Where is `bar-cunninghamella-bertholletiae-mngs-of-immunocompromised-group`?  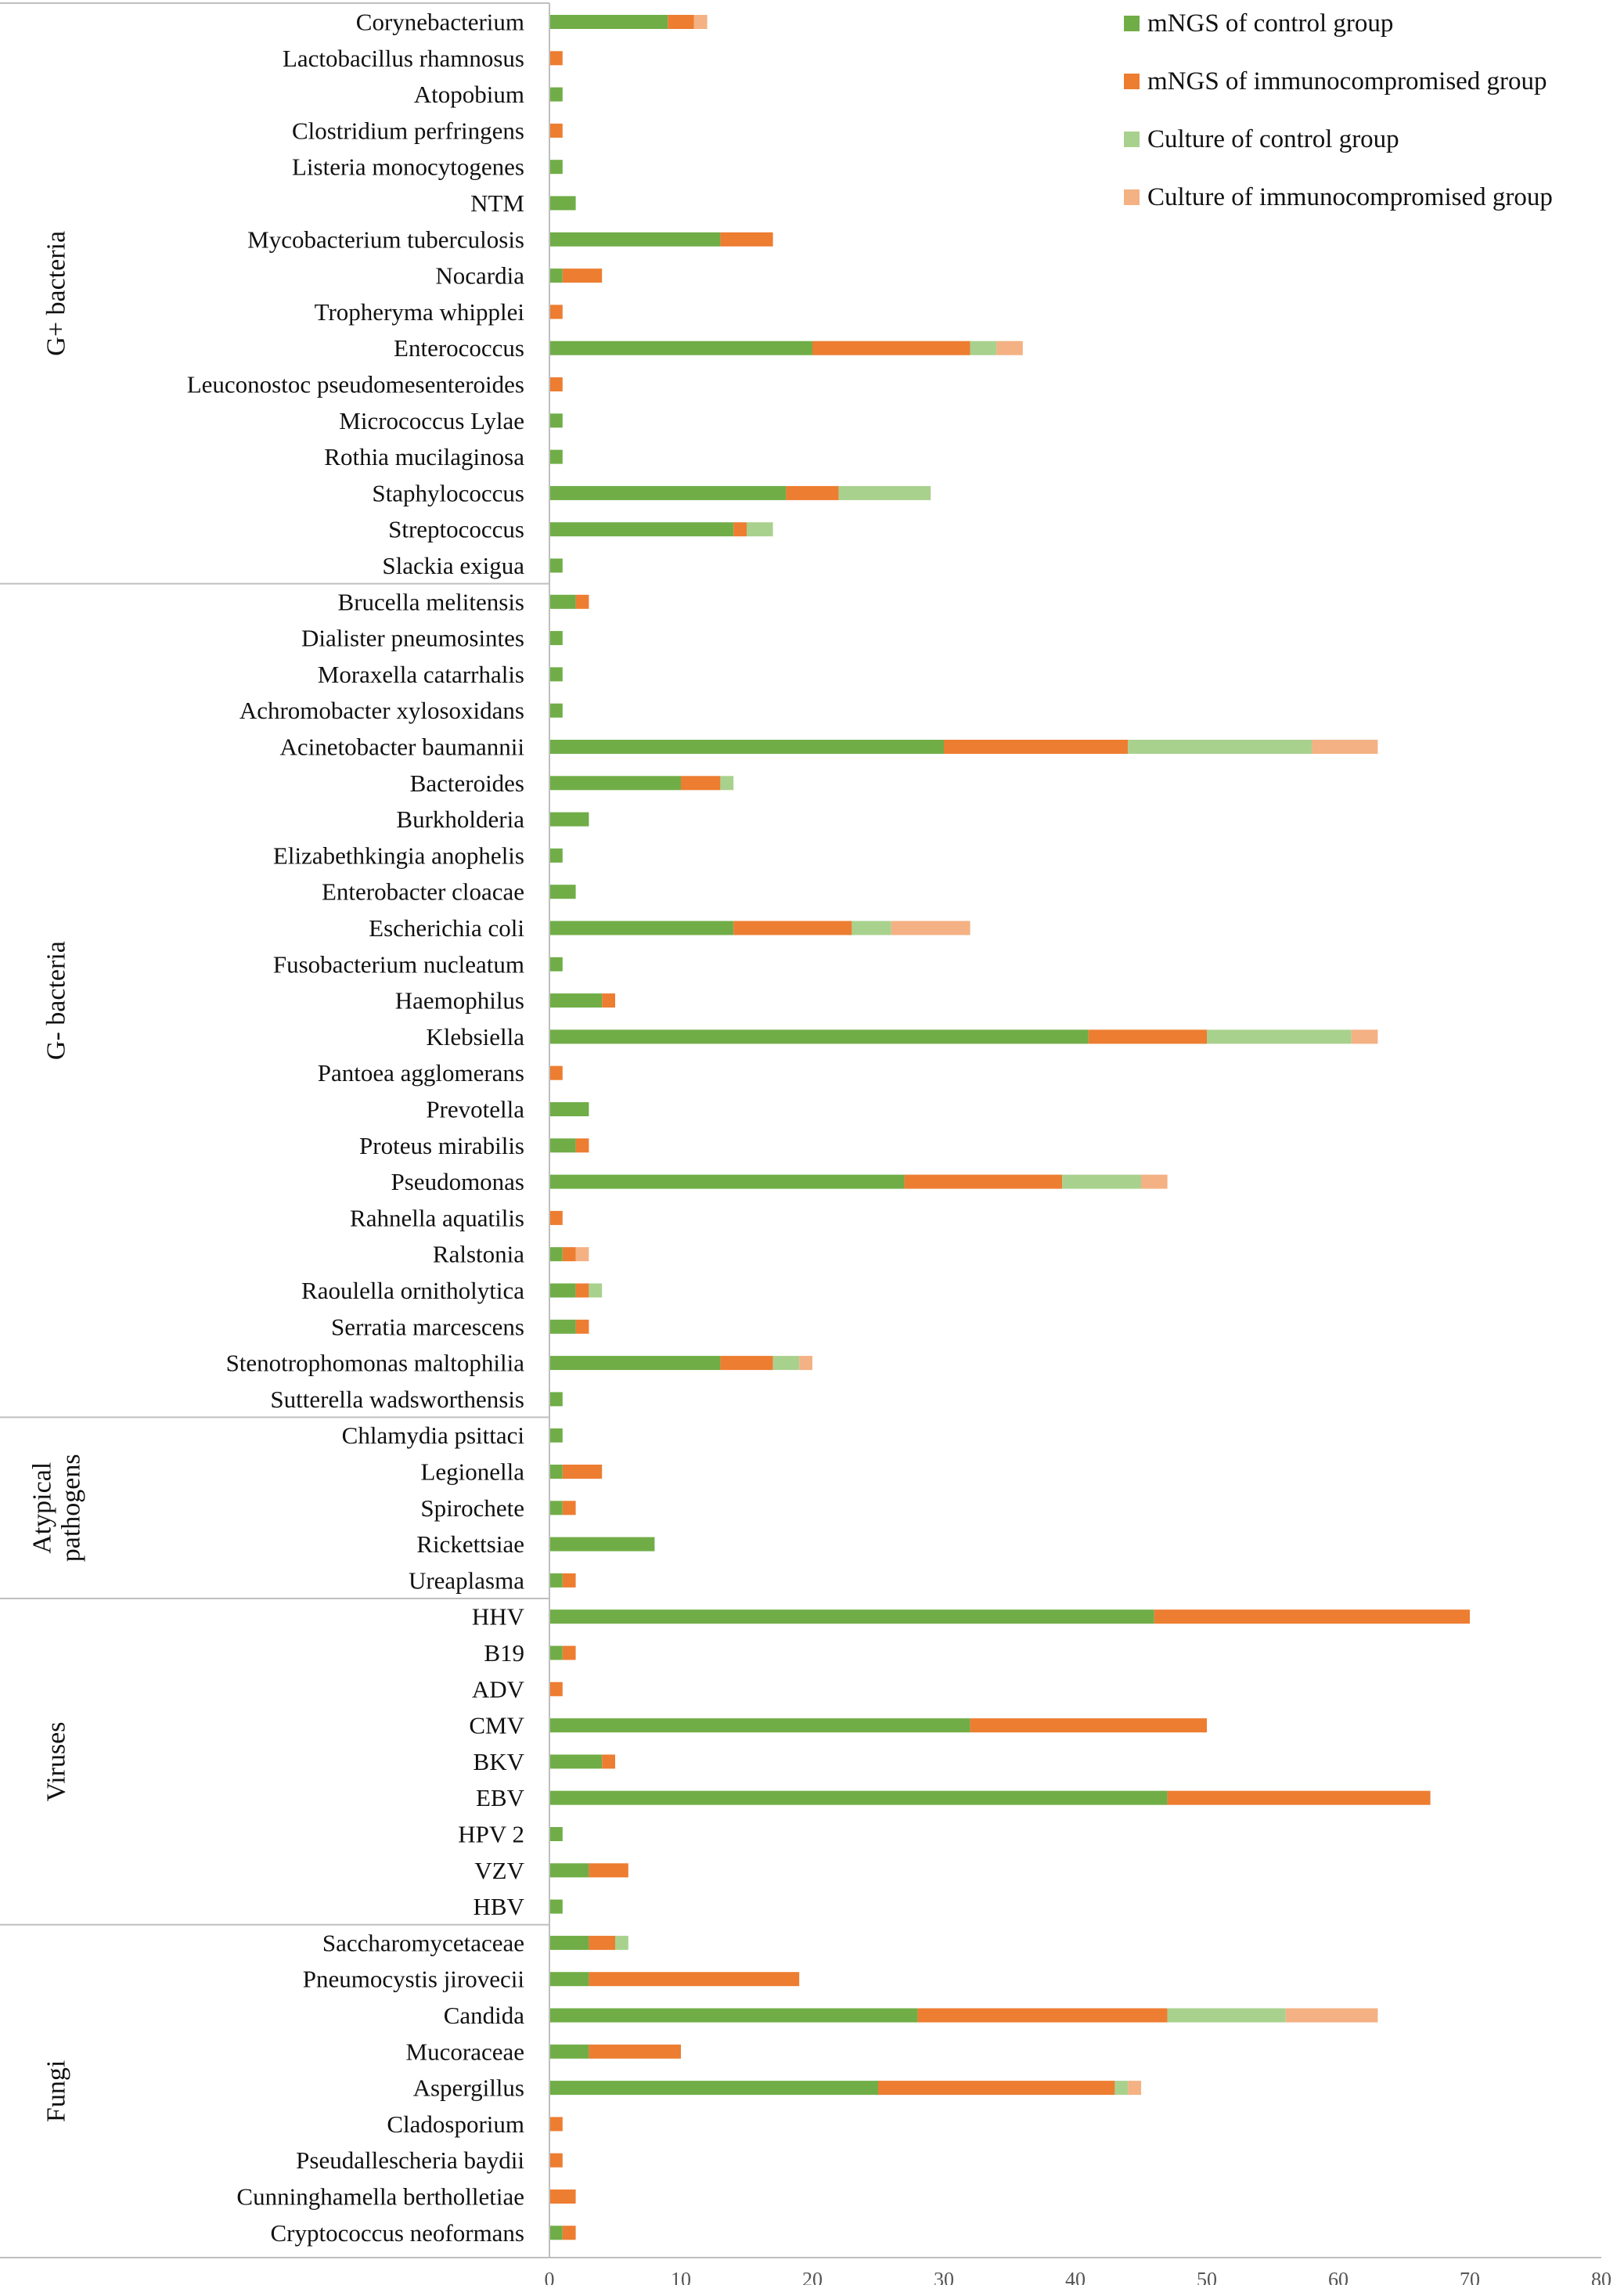 bar-cunninghamella-bertholletiae-mngs-of-immunocompromised-group is located at coordinates (562, 2196).